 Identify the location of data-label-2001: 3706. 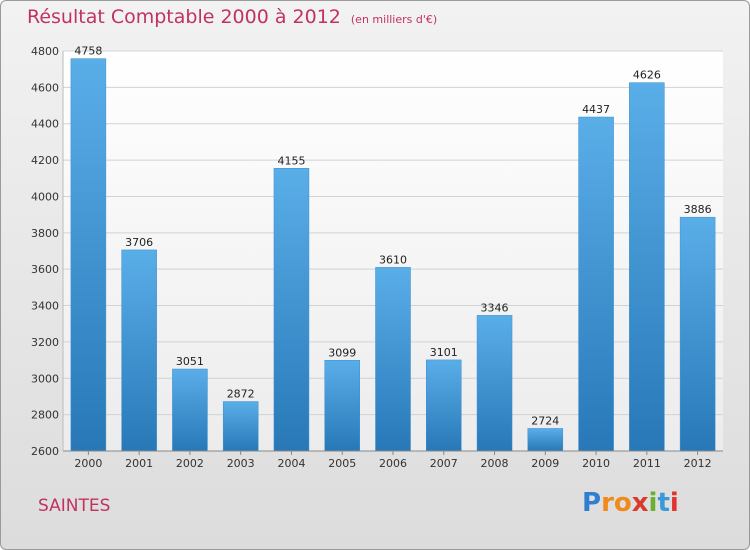
(139, 242).